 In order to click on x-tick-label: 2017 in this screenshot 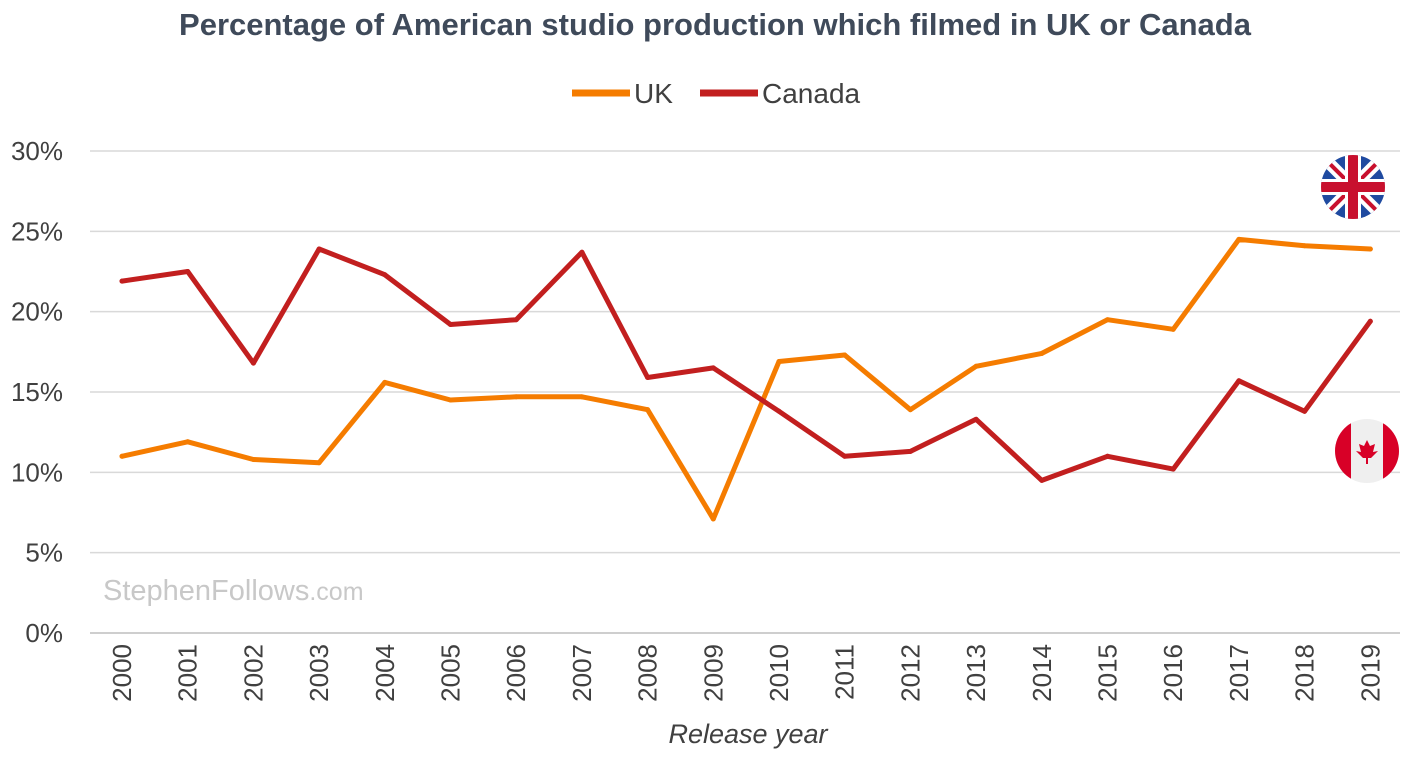, I will do `click(1239, 673)`.